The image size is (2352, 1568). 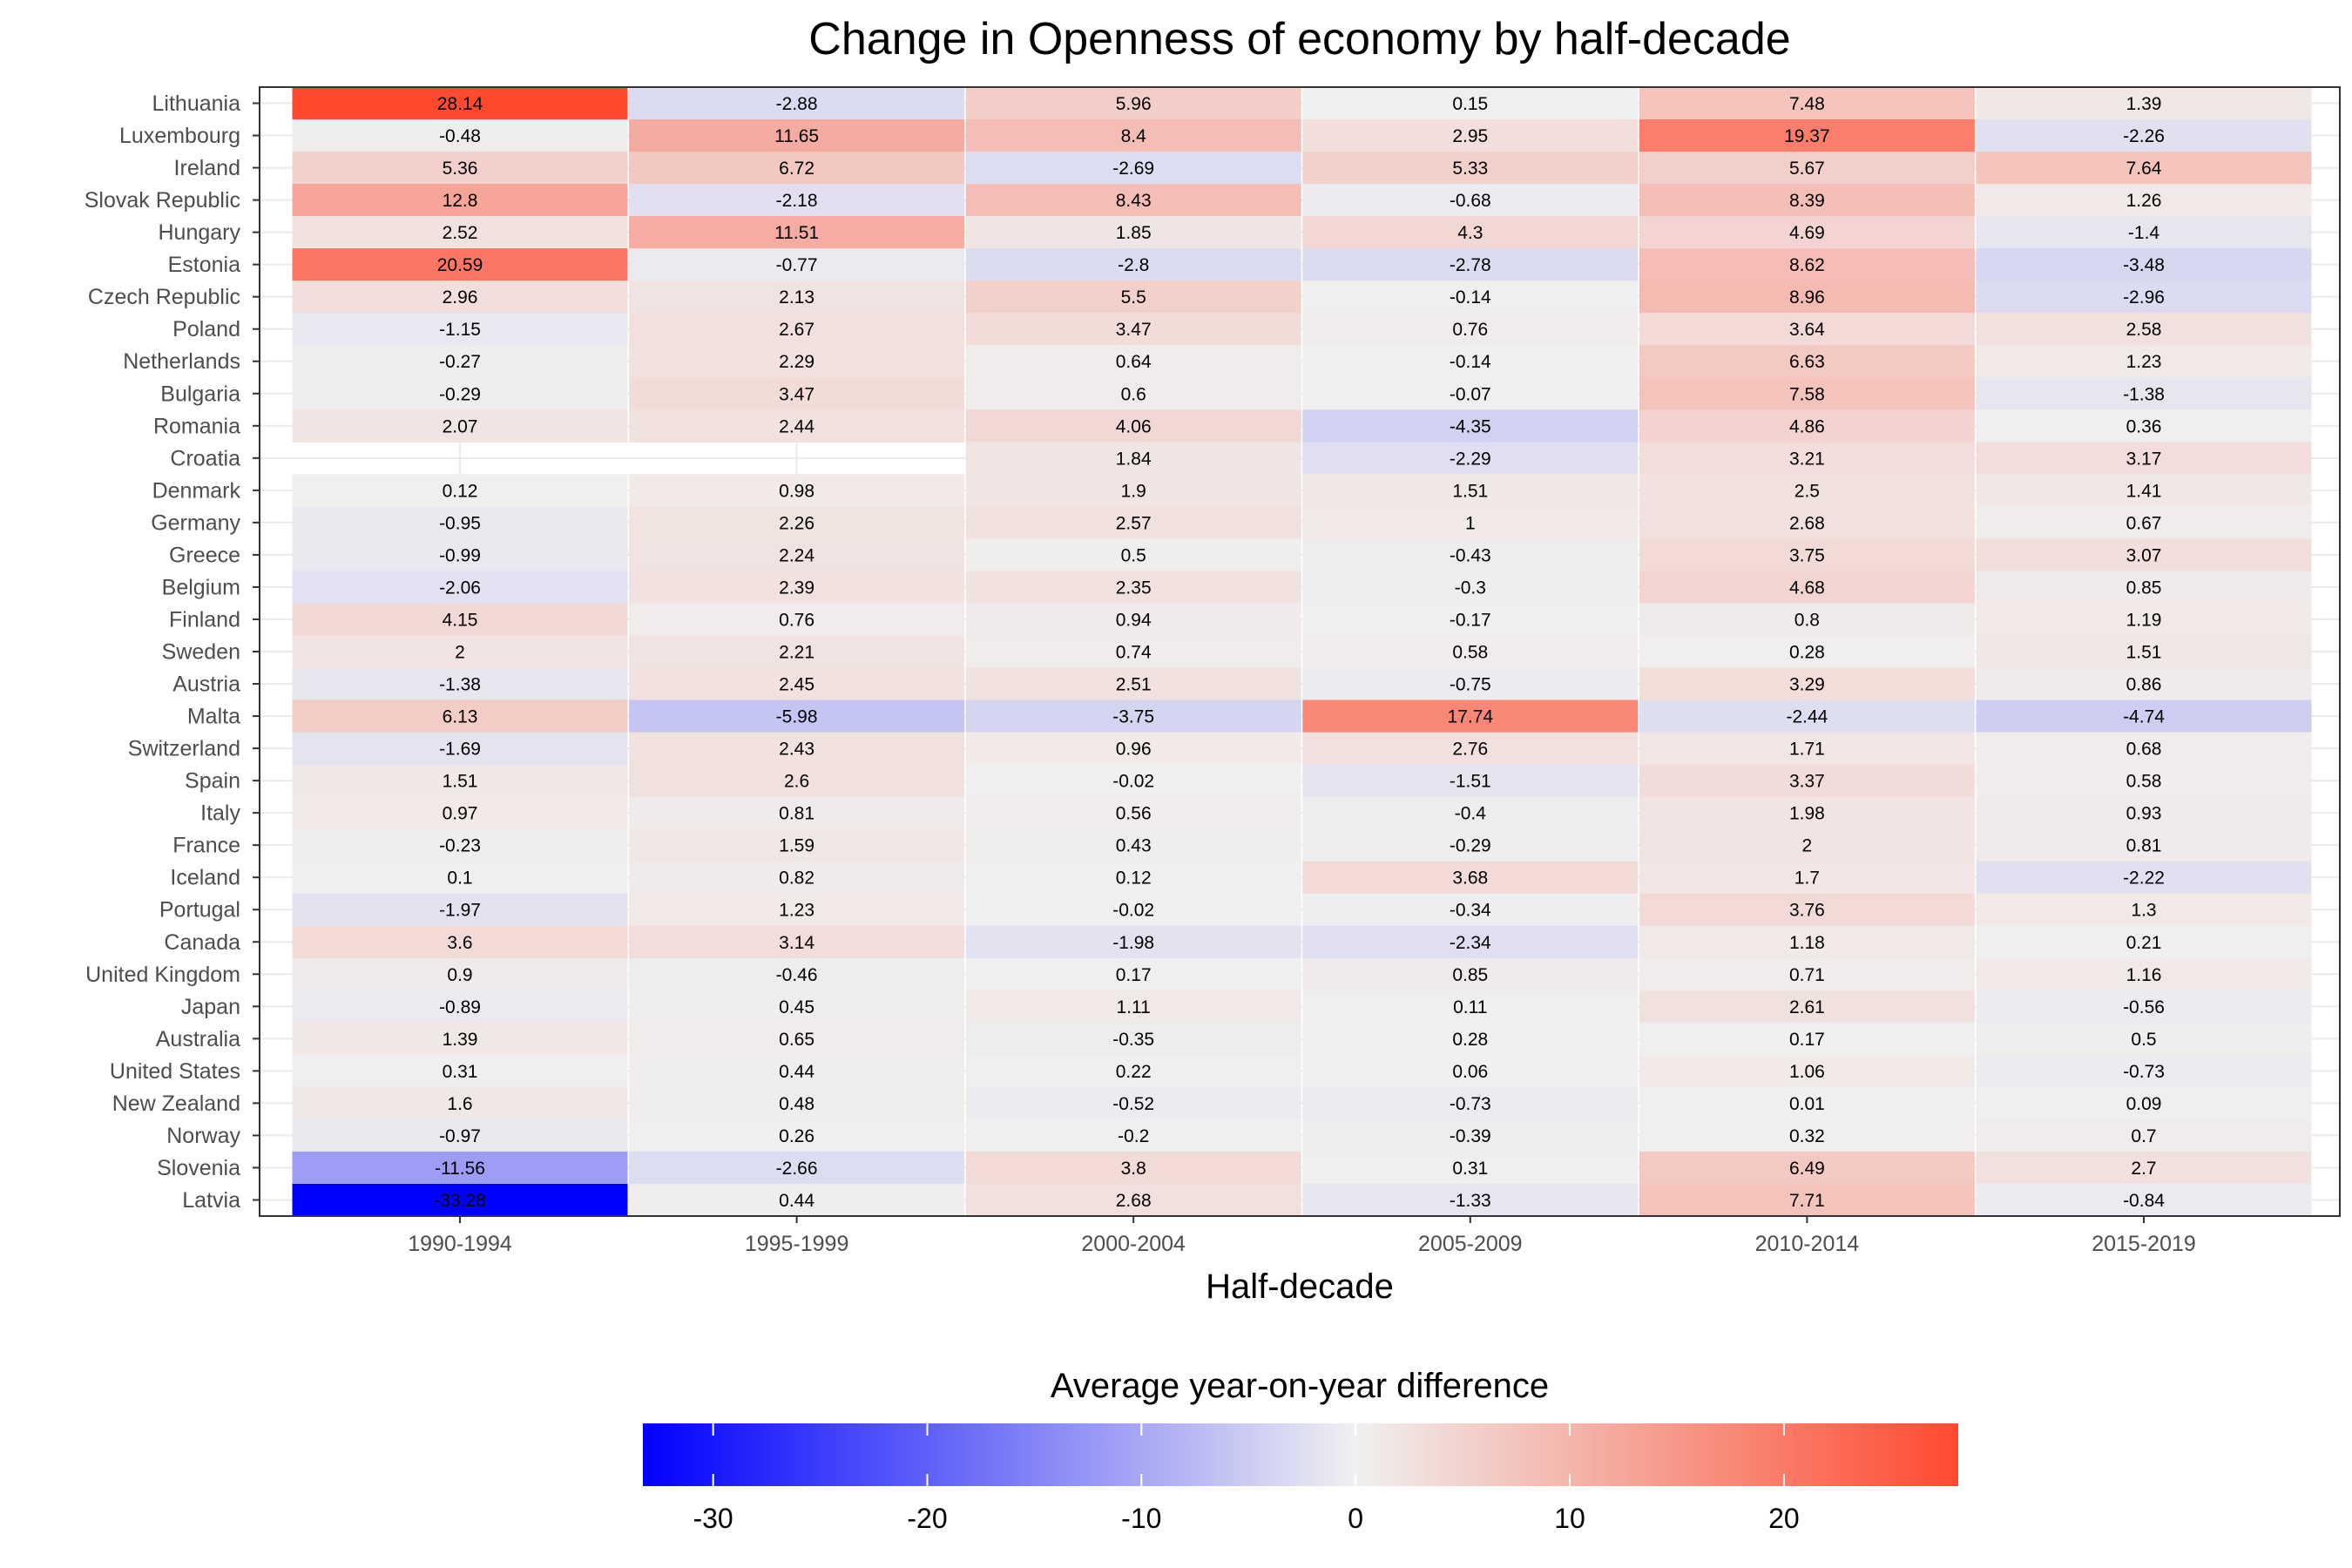 I want to click on cell-value-label: 2.67, so click(x=796, y=330).